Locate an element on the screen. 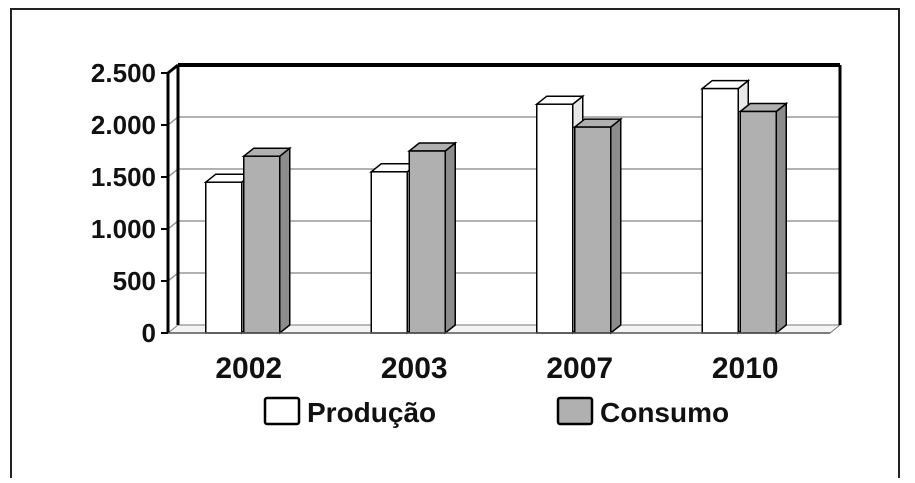  y-tick-label: 1.500 is located at coordinates (123, 177).